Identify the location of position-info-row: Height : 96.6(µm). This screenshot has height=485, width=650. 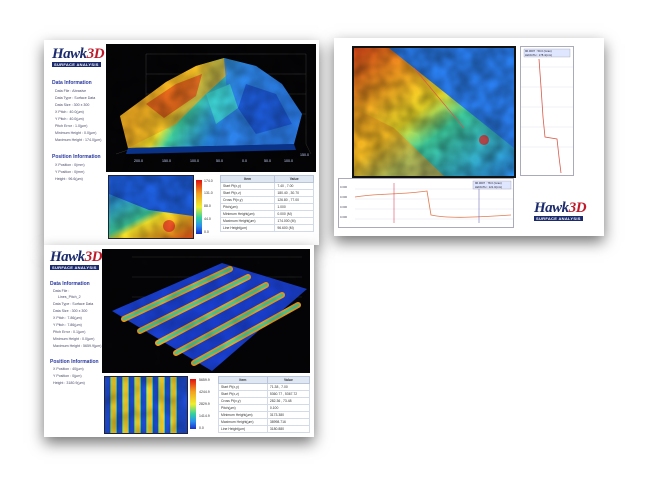
(69, 179).